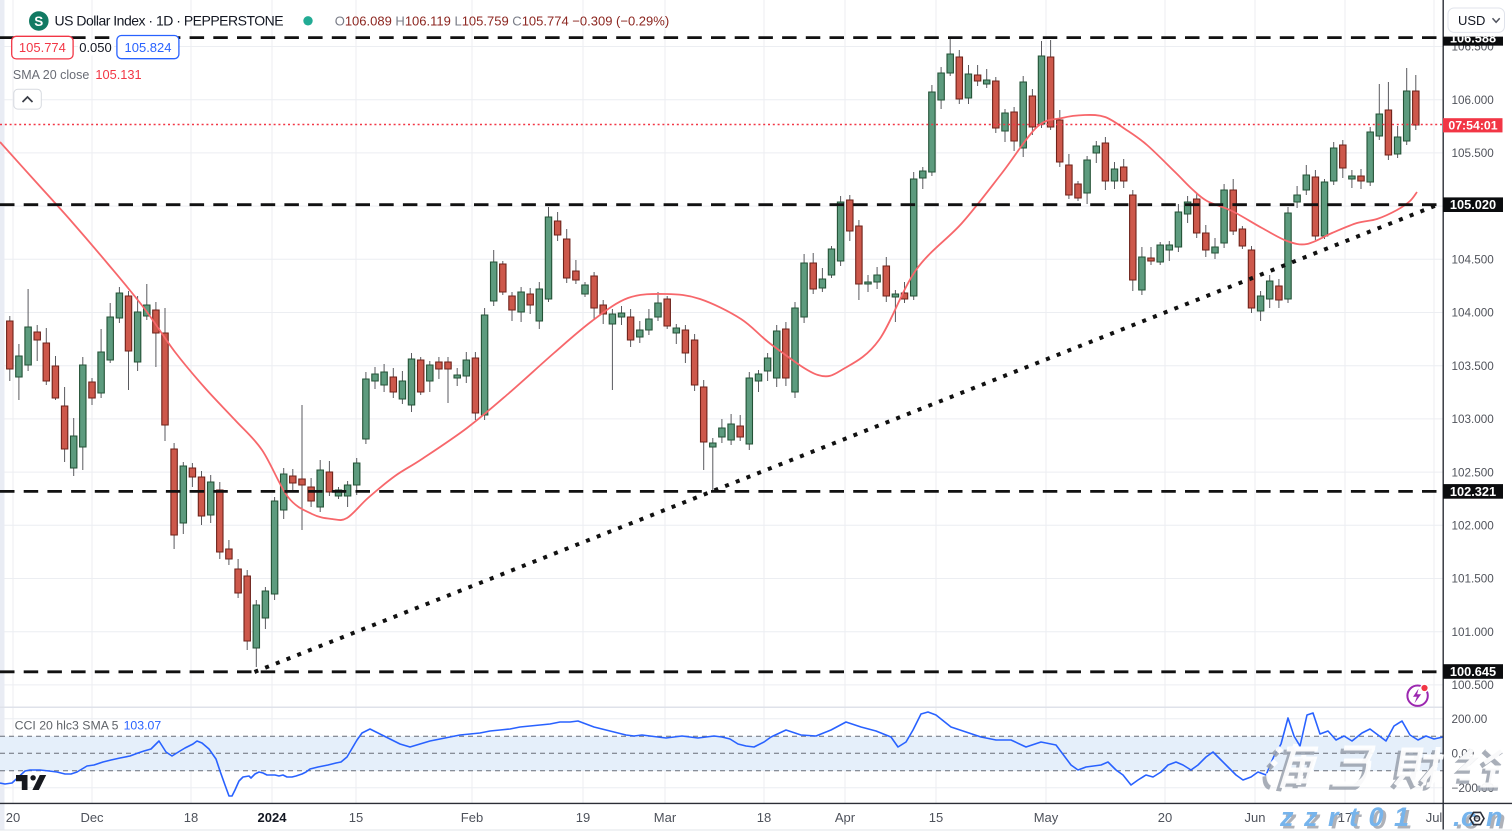 The image size is (1512, 834). Describe the element at coordinates (1255, 817) in the screenshot. I see `svg-text: Jun` at that location.